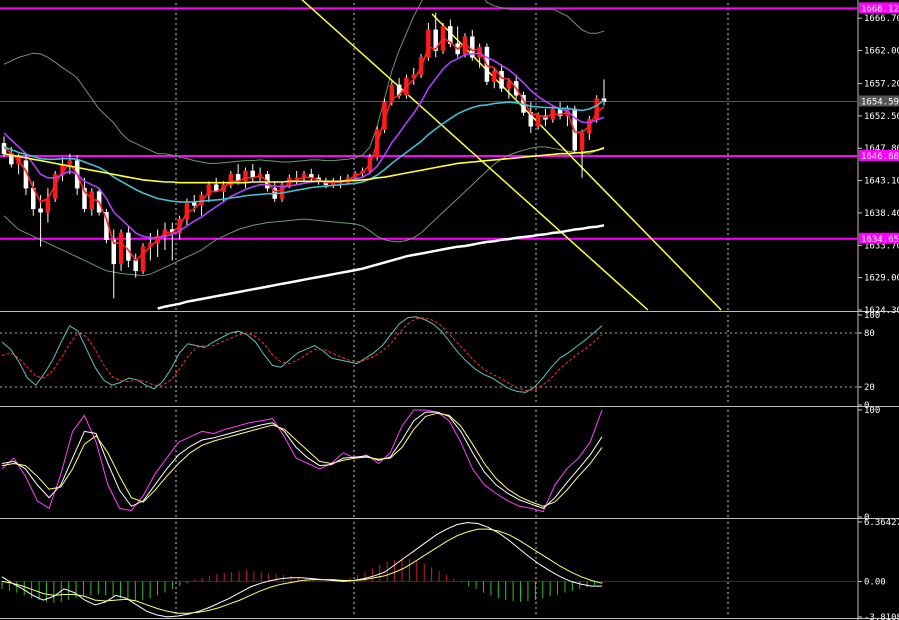 This screenshot has width=899, height=620. What do you see at coordinates (881, 214) in the screenshot?
I see `price-tick-label: 1638.40` at bounding box center [881, 214].